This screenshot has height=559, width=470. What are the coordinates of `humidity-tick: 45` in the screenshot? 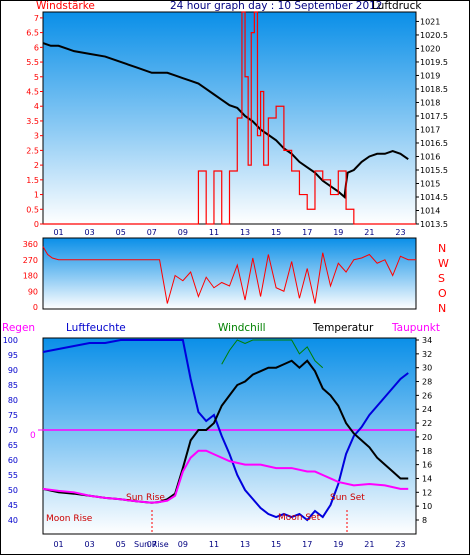 It's located at (13, 505).